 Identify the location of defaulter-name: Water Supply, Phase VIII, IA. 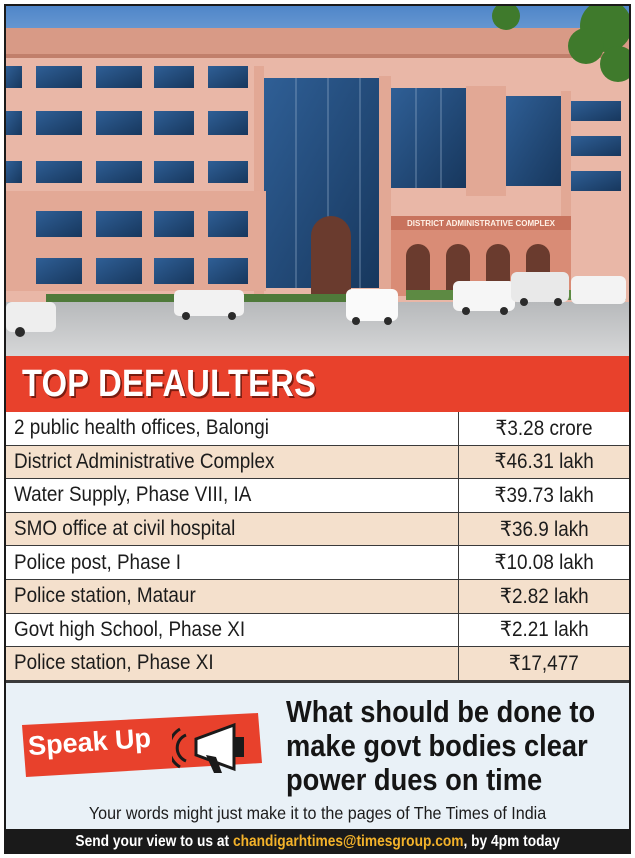
(133, 495).